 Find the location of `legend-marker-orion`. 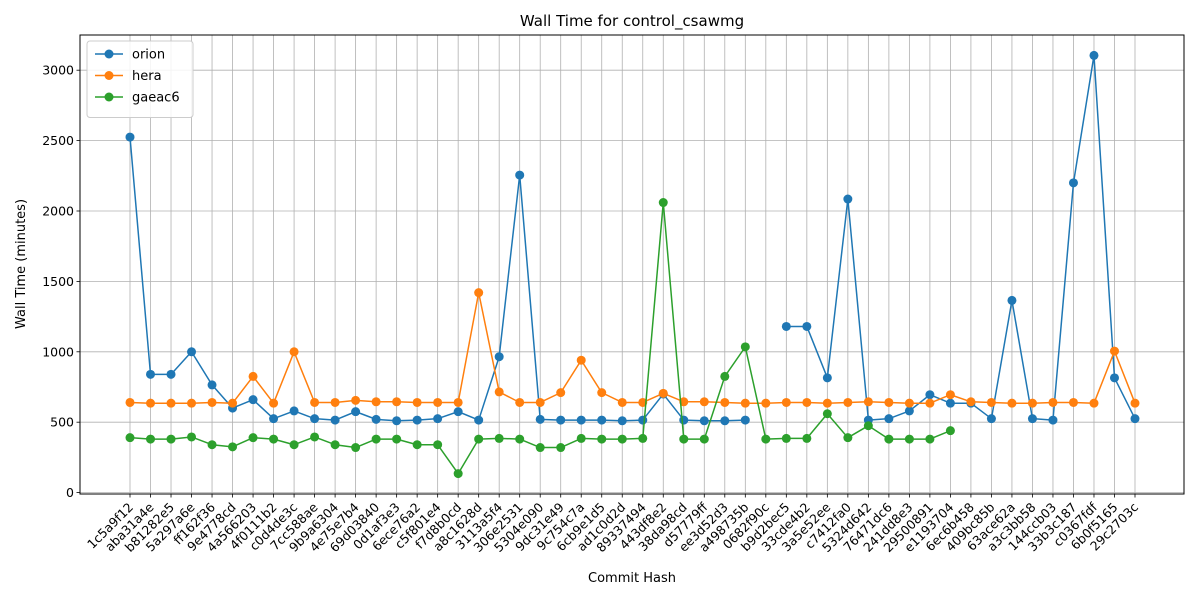

legend-marker-orion is located at coordinates (109, 54).